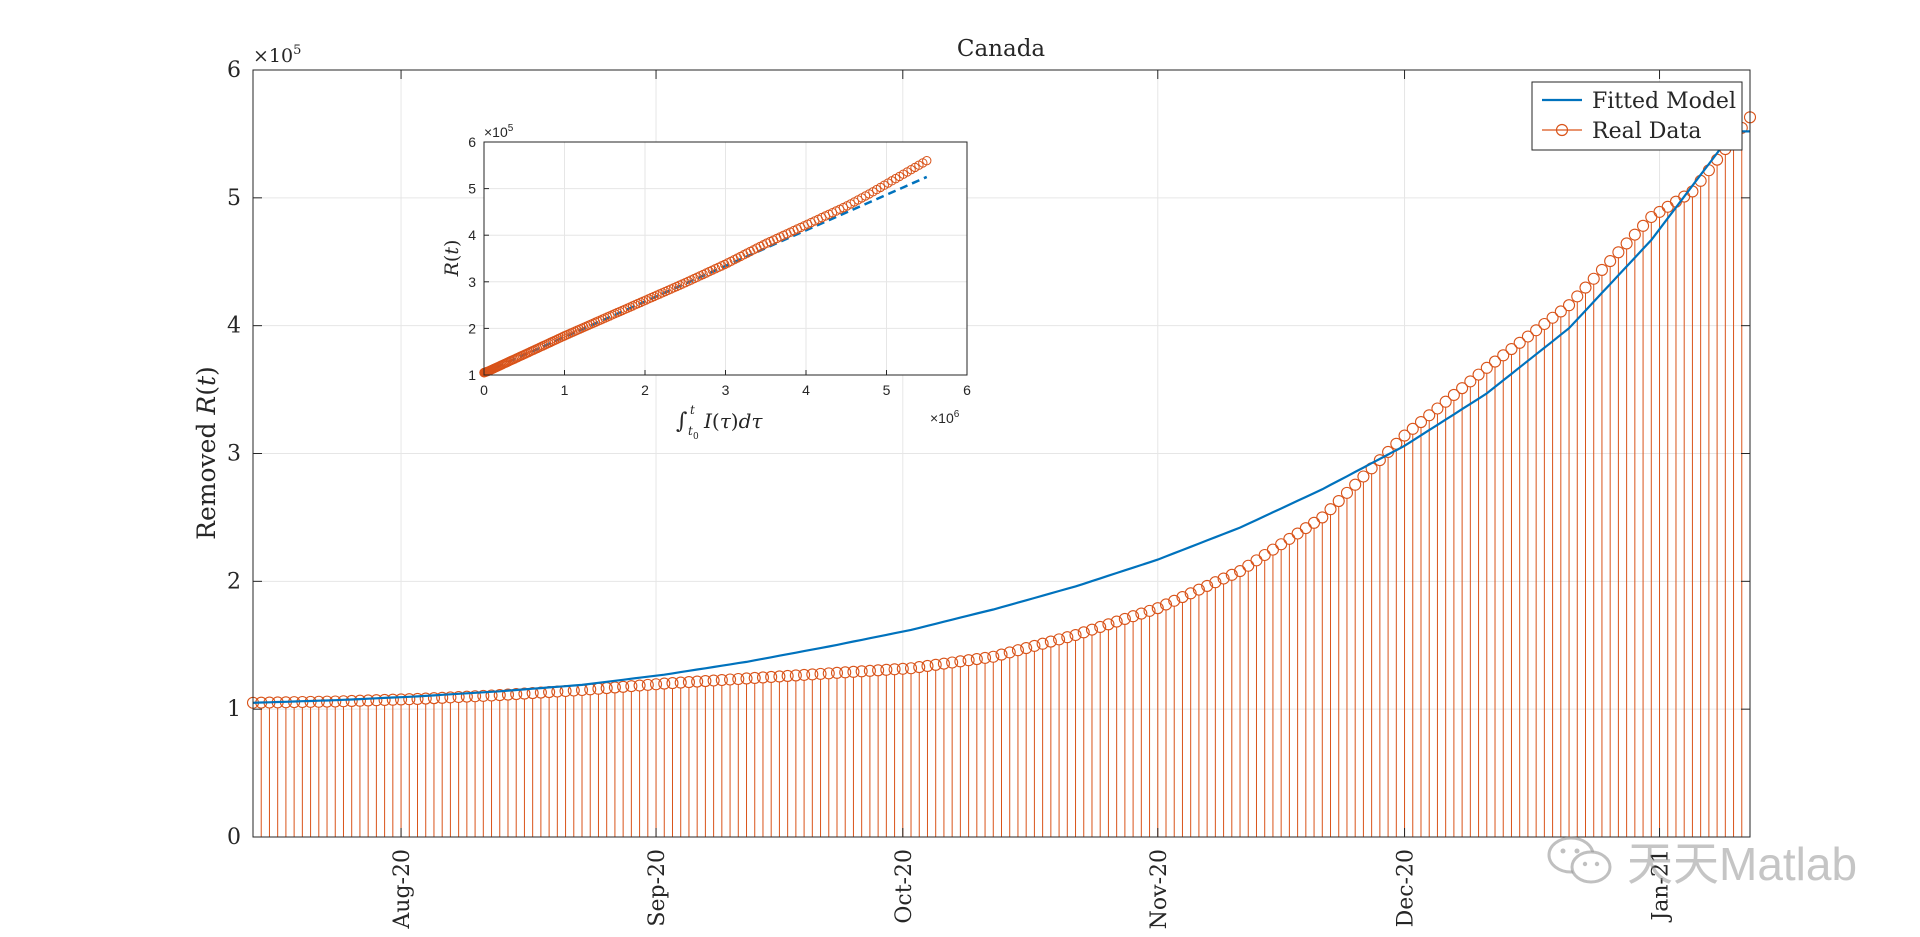 This screenshot has height=937, width=1920. Describe the element at coordinates (452, 258) in the screenshot. I see `inset-y-label-open: (` at that location.